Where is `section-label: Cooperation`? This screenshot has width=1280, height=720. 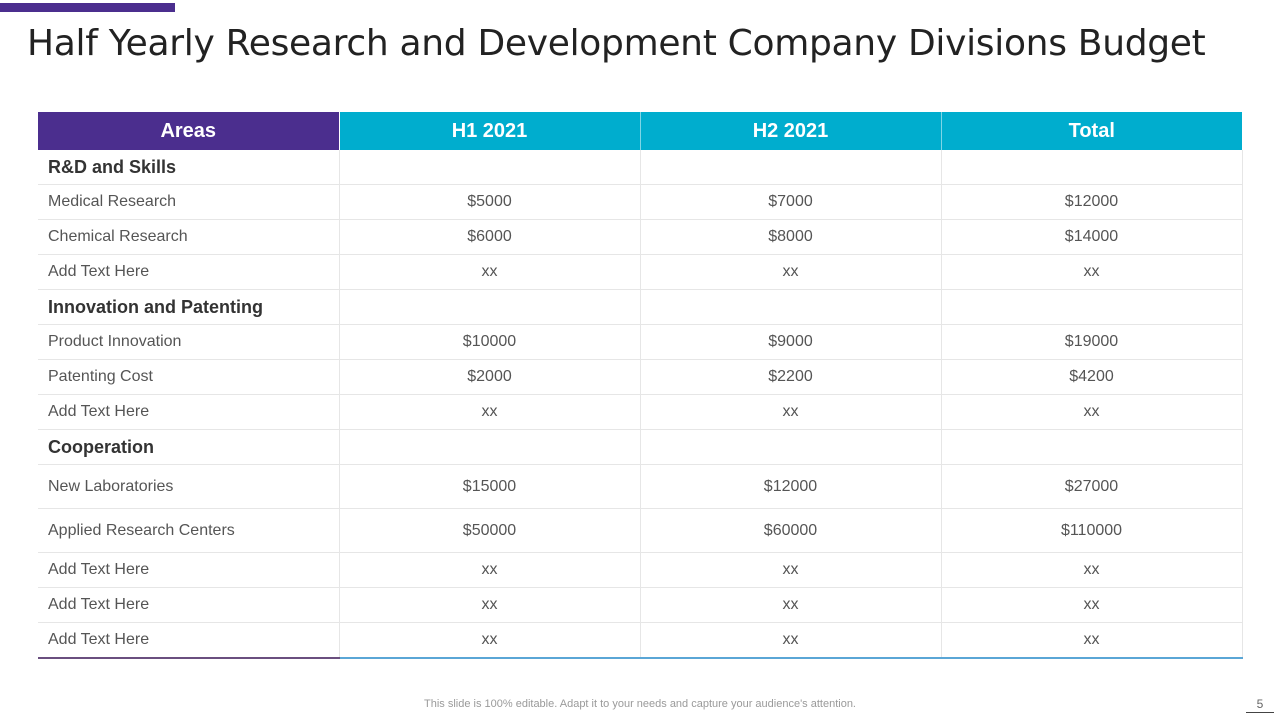 section-label: Cooperation is located at coordinates (189, 447).